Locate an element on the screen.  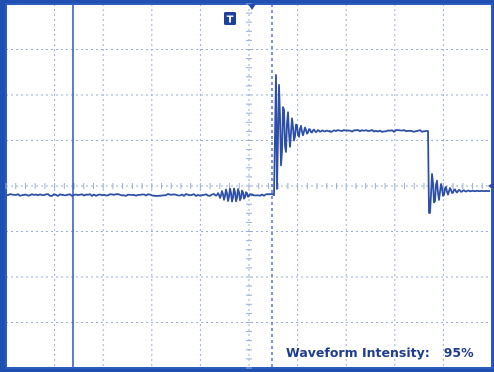
waveform-intensity-value: 95% is located at coordinates (458, 352).